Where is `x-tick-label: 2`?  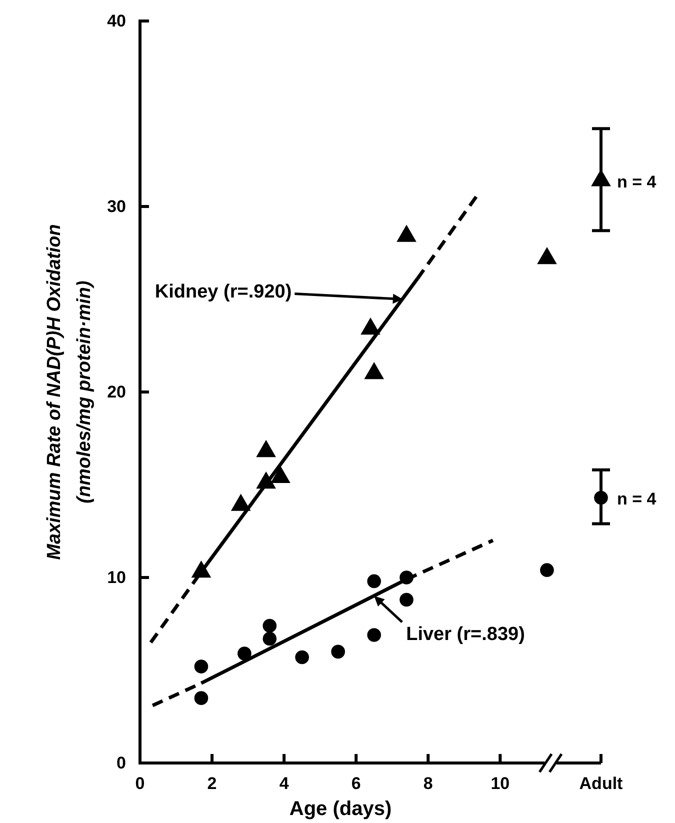 x-tick-label: 2 is located at coordinates (212, 784).